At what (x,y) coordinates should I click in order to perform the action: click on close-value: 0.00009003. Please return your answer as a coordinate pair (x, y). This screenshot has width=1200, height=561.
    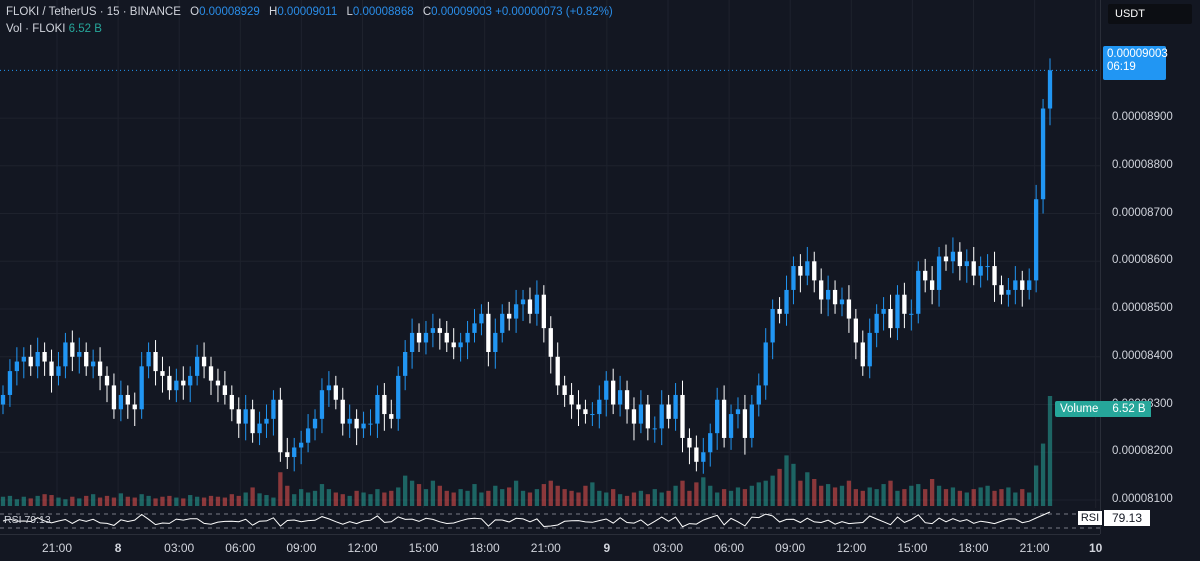
    Looking at the image, I should click on (461, 12).